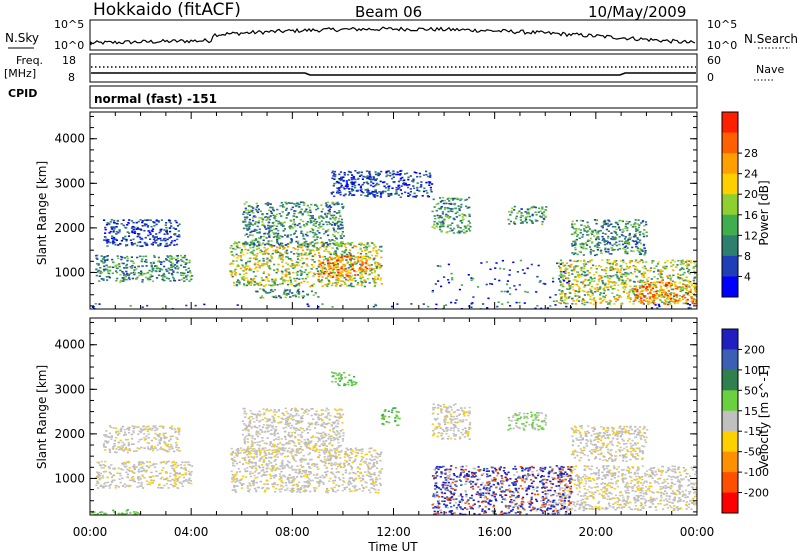  I want to click on echo-region, so click(306, 264).